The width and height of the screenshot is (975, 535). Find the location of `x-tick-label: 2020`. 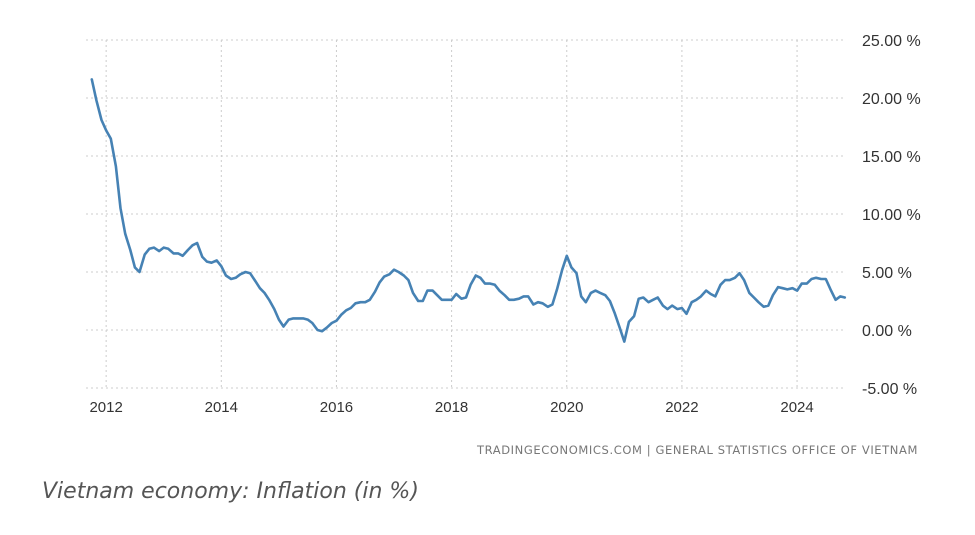

x-tick-label: 2020 is located at coordinates (566, 407).